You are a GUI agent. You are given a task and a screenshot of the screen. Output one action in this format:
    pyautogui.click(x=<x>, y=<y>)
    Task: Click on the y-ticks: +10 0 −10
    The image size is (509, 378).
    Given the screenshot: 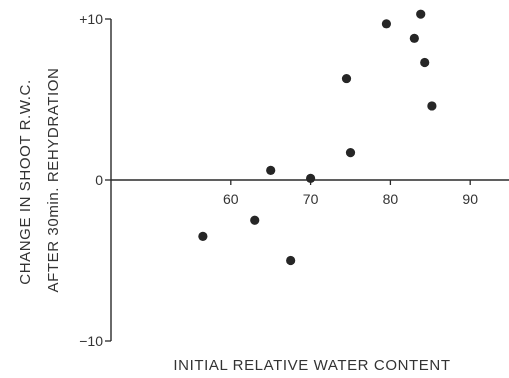 What is the action you would take?
    pyautogui.click(x=95, y=180)
    